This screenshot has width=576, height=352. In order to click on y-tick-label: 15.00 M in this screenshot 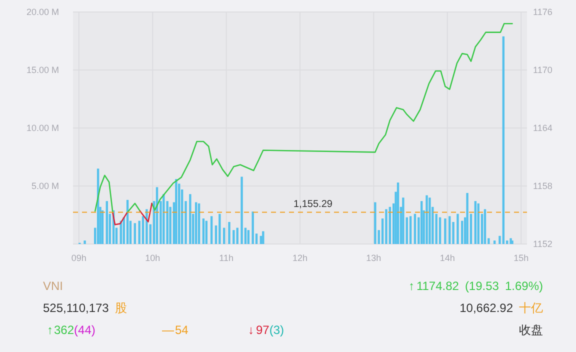, I will do `click(42, 70)`.